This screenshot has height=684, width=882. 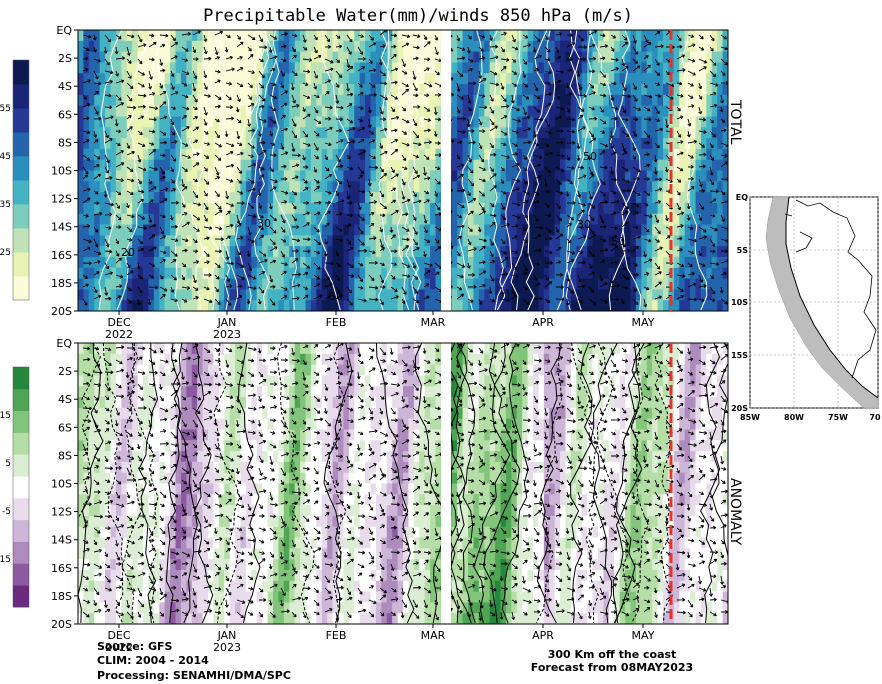 I want to click on colorbar-label: 55, so click(x=5, y=109).